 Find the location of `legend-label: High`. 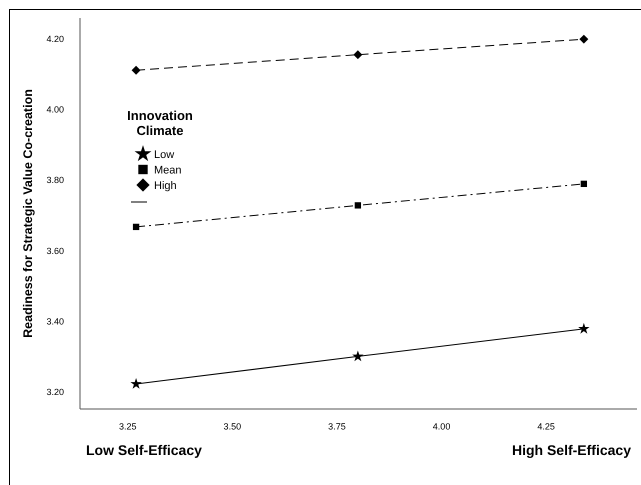

legend-label: High is located at coordinates (165, 186).